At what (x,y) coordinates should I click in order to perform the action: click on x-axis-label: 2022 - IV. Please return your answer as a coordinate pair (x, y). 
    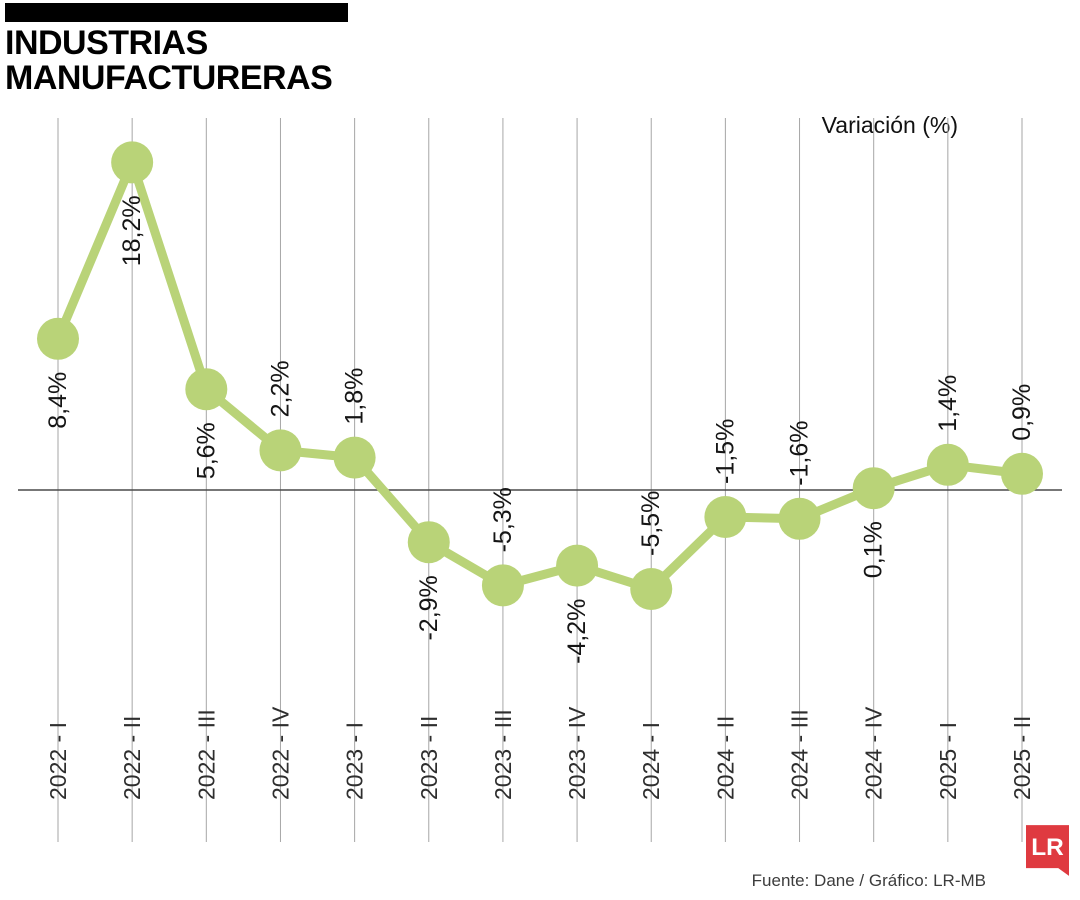
    Looking at the image, I should click on (280, 753).